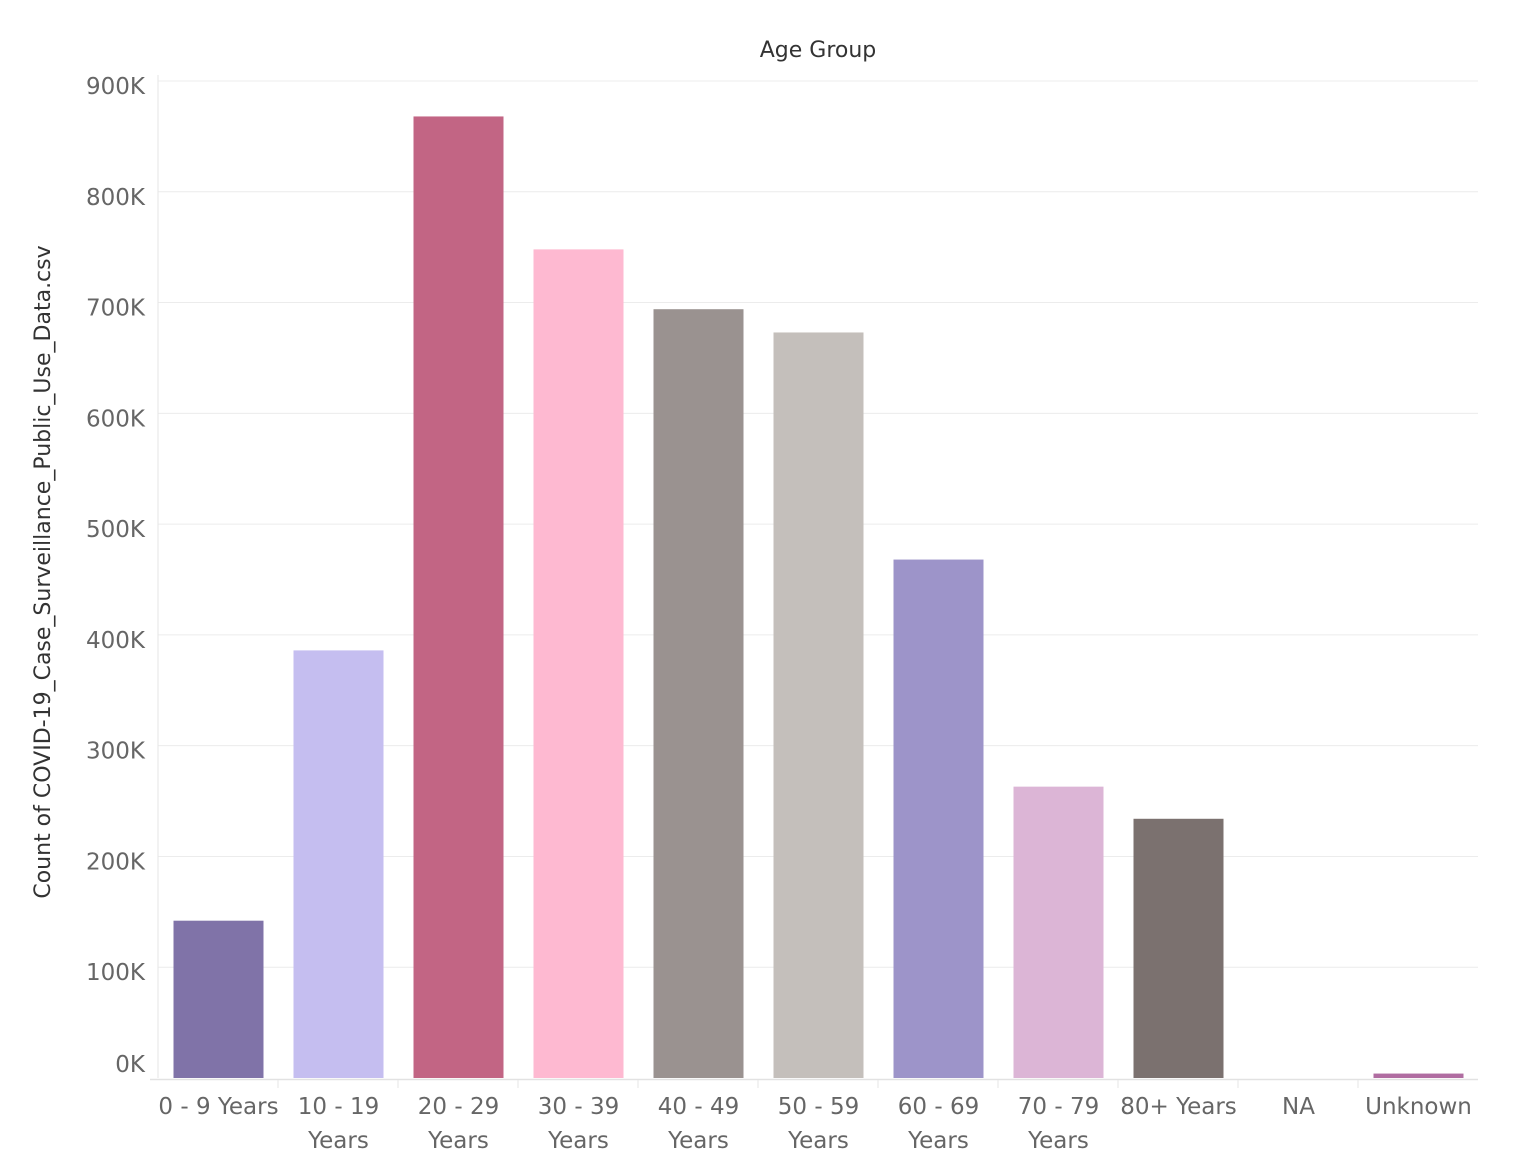 The image size is (1538, 1168). Describe the element at coordinates (116, 641) in the screenshot. I see `y-tick-label: 400K` at that location.